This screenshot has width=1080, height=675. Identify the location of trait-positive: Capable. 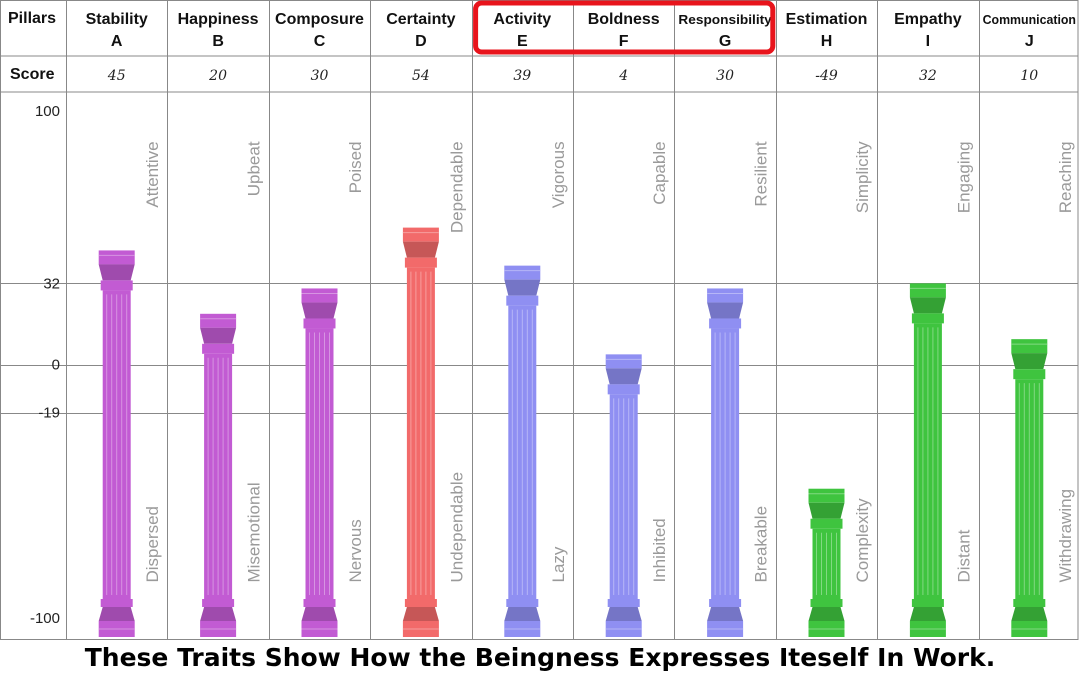
(659, 172).